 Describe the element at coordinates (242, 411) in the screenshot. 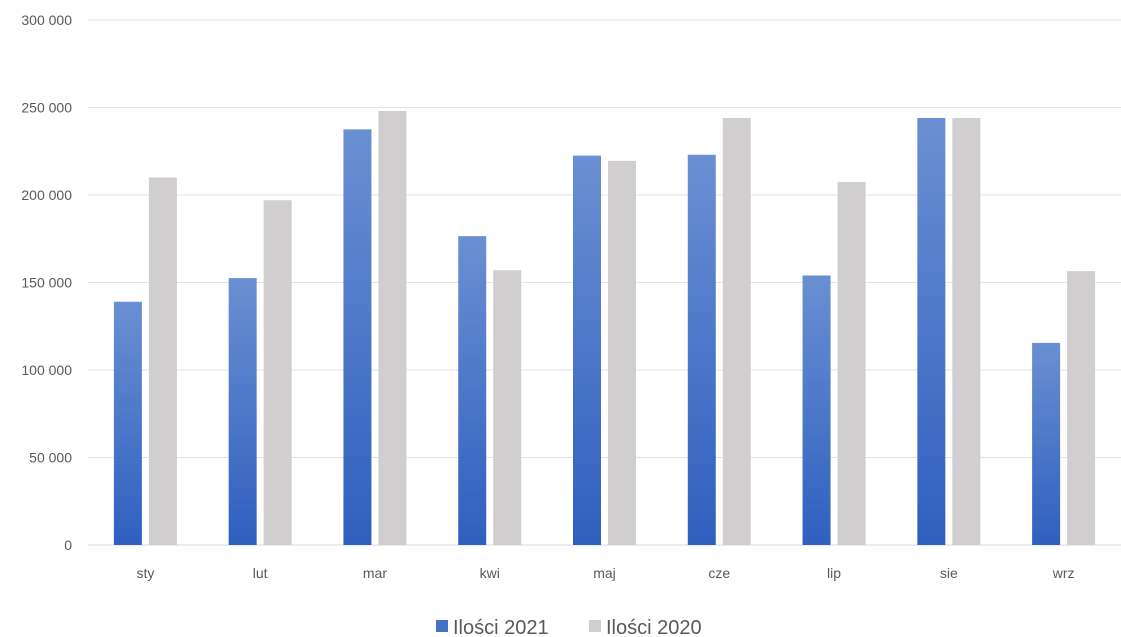

I see `bar-2021-lut` at that location.